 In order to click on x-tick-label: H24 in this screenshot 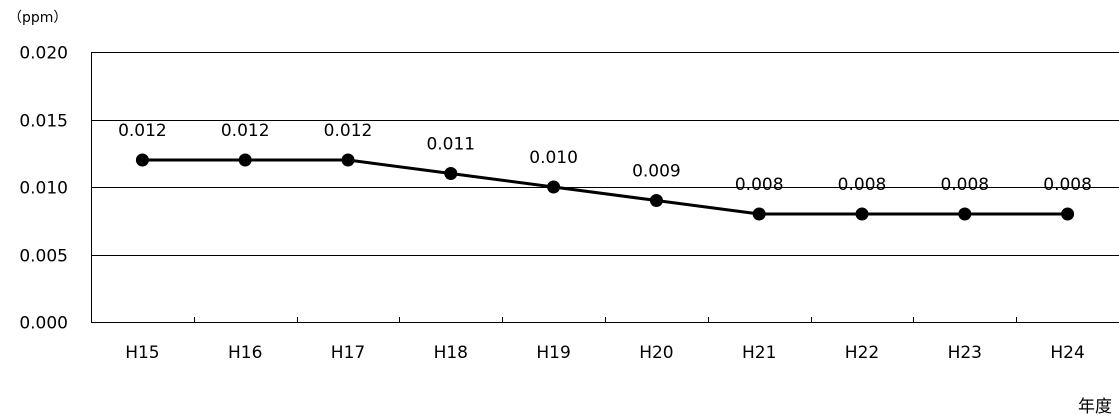, I will do `click(1067, 353)`.